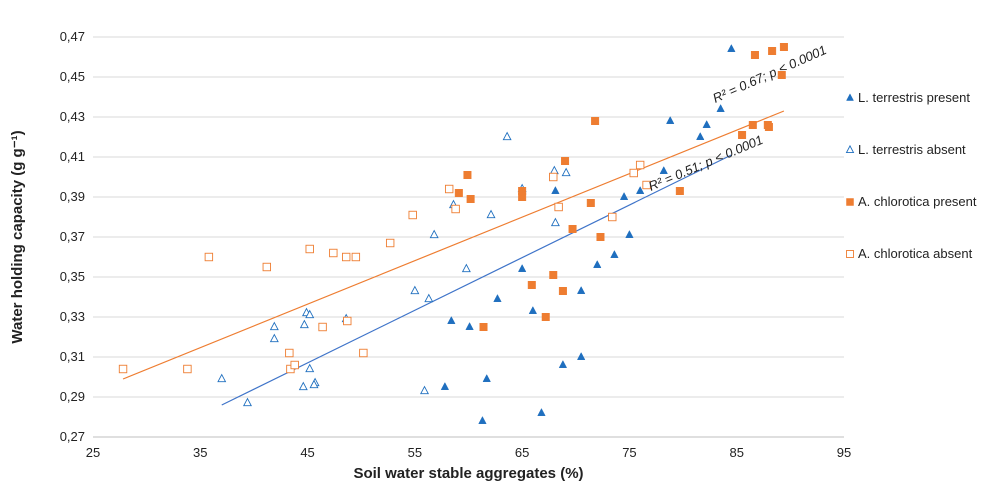 This screenshot has width=984, height=484. What do you see at coordinates (307, 452) in the screenshot?
I see `x-tick-label: 45` at bounding box center [307, 452].